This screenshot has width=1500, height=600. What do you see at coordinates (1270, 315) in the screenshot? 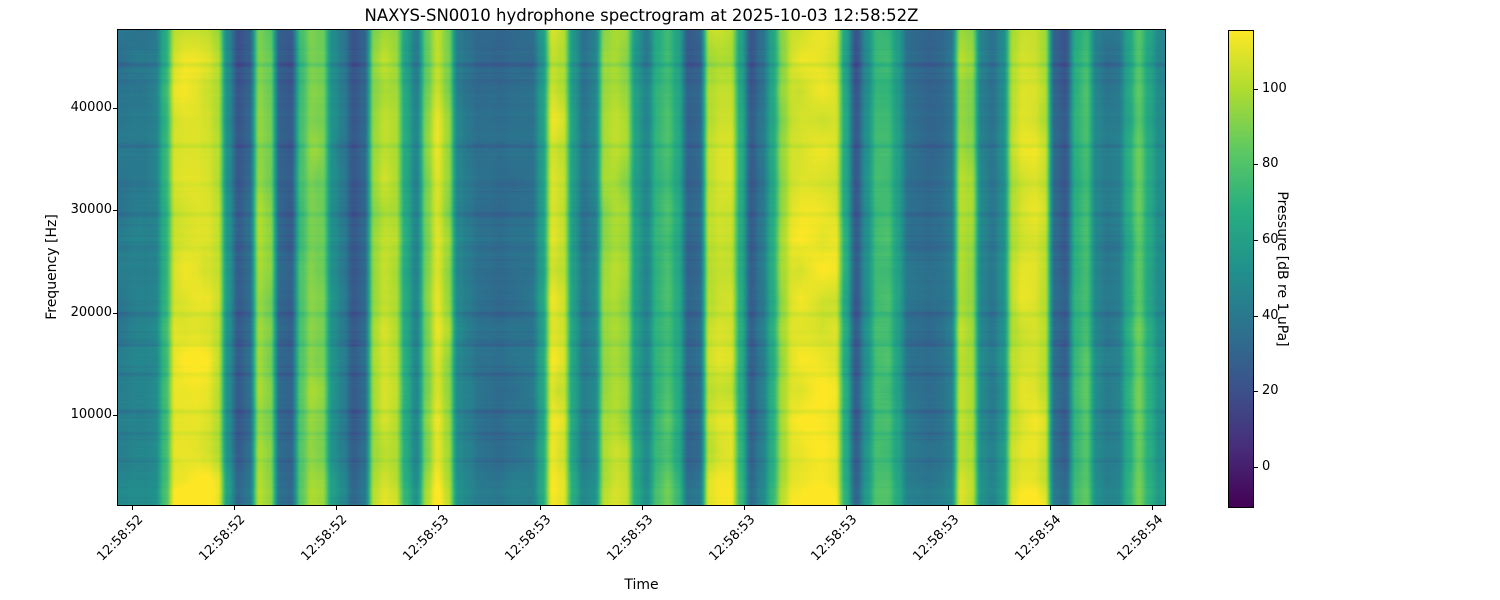
I see `colorbar-tick-label: 40` at bounding box center [1270, 315].